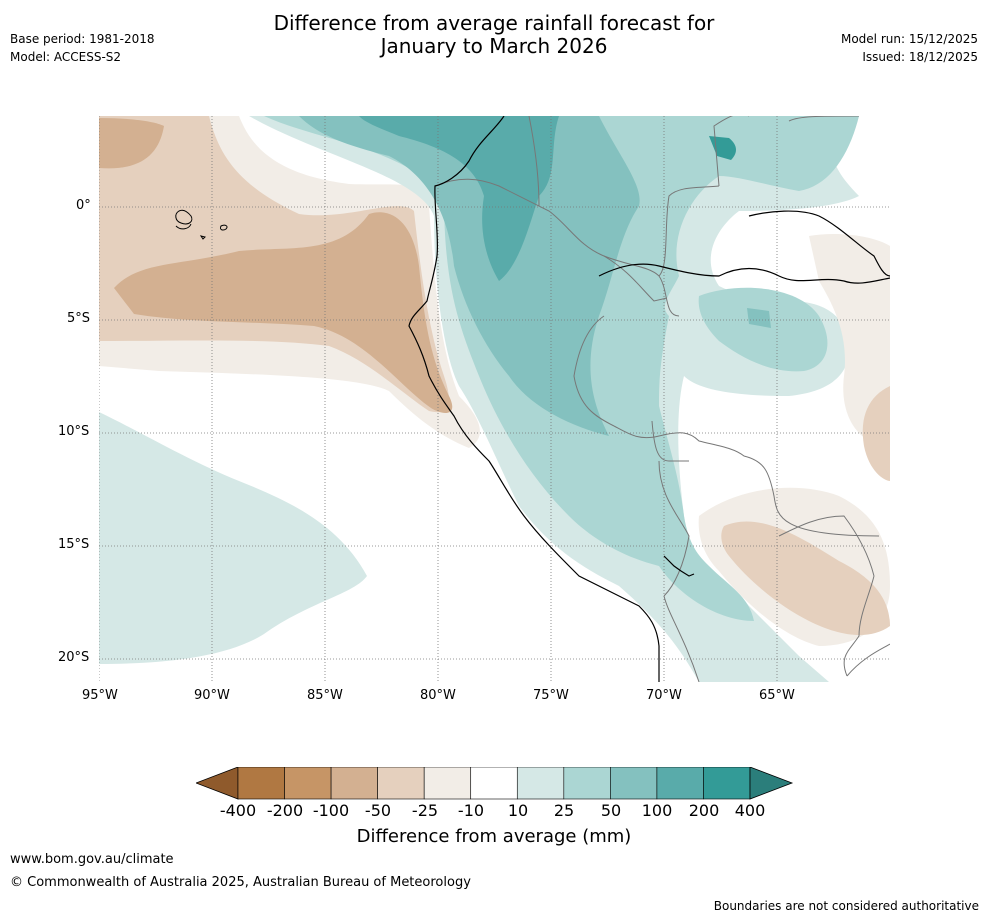 The height and width of the screenshot is (919, 988). I want to click on colorbar-tick-label: -400, so click(238, 810).